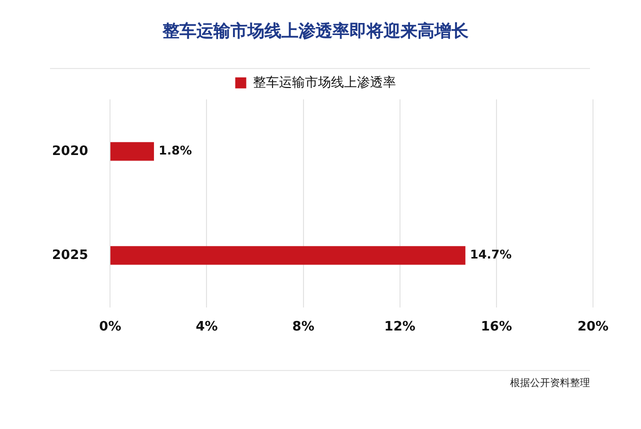 The height and width of the screenshot is (429, 641). I want to click on x-tick-label: 0%, so click(110, 327).